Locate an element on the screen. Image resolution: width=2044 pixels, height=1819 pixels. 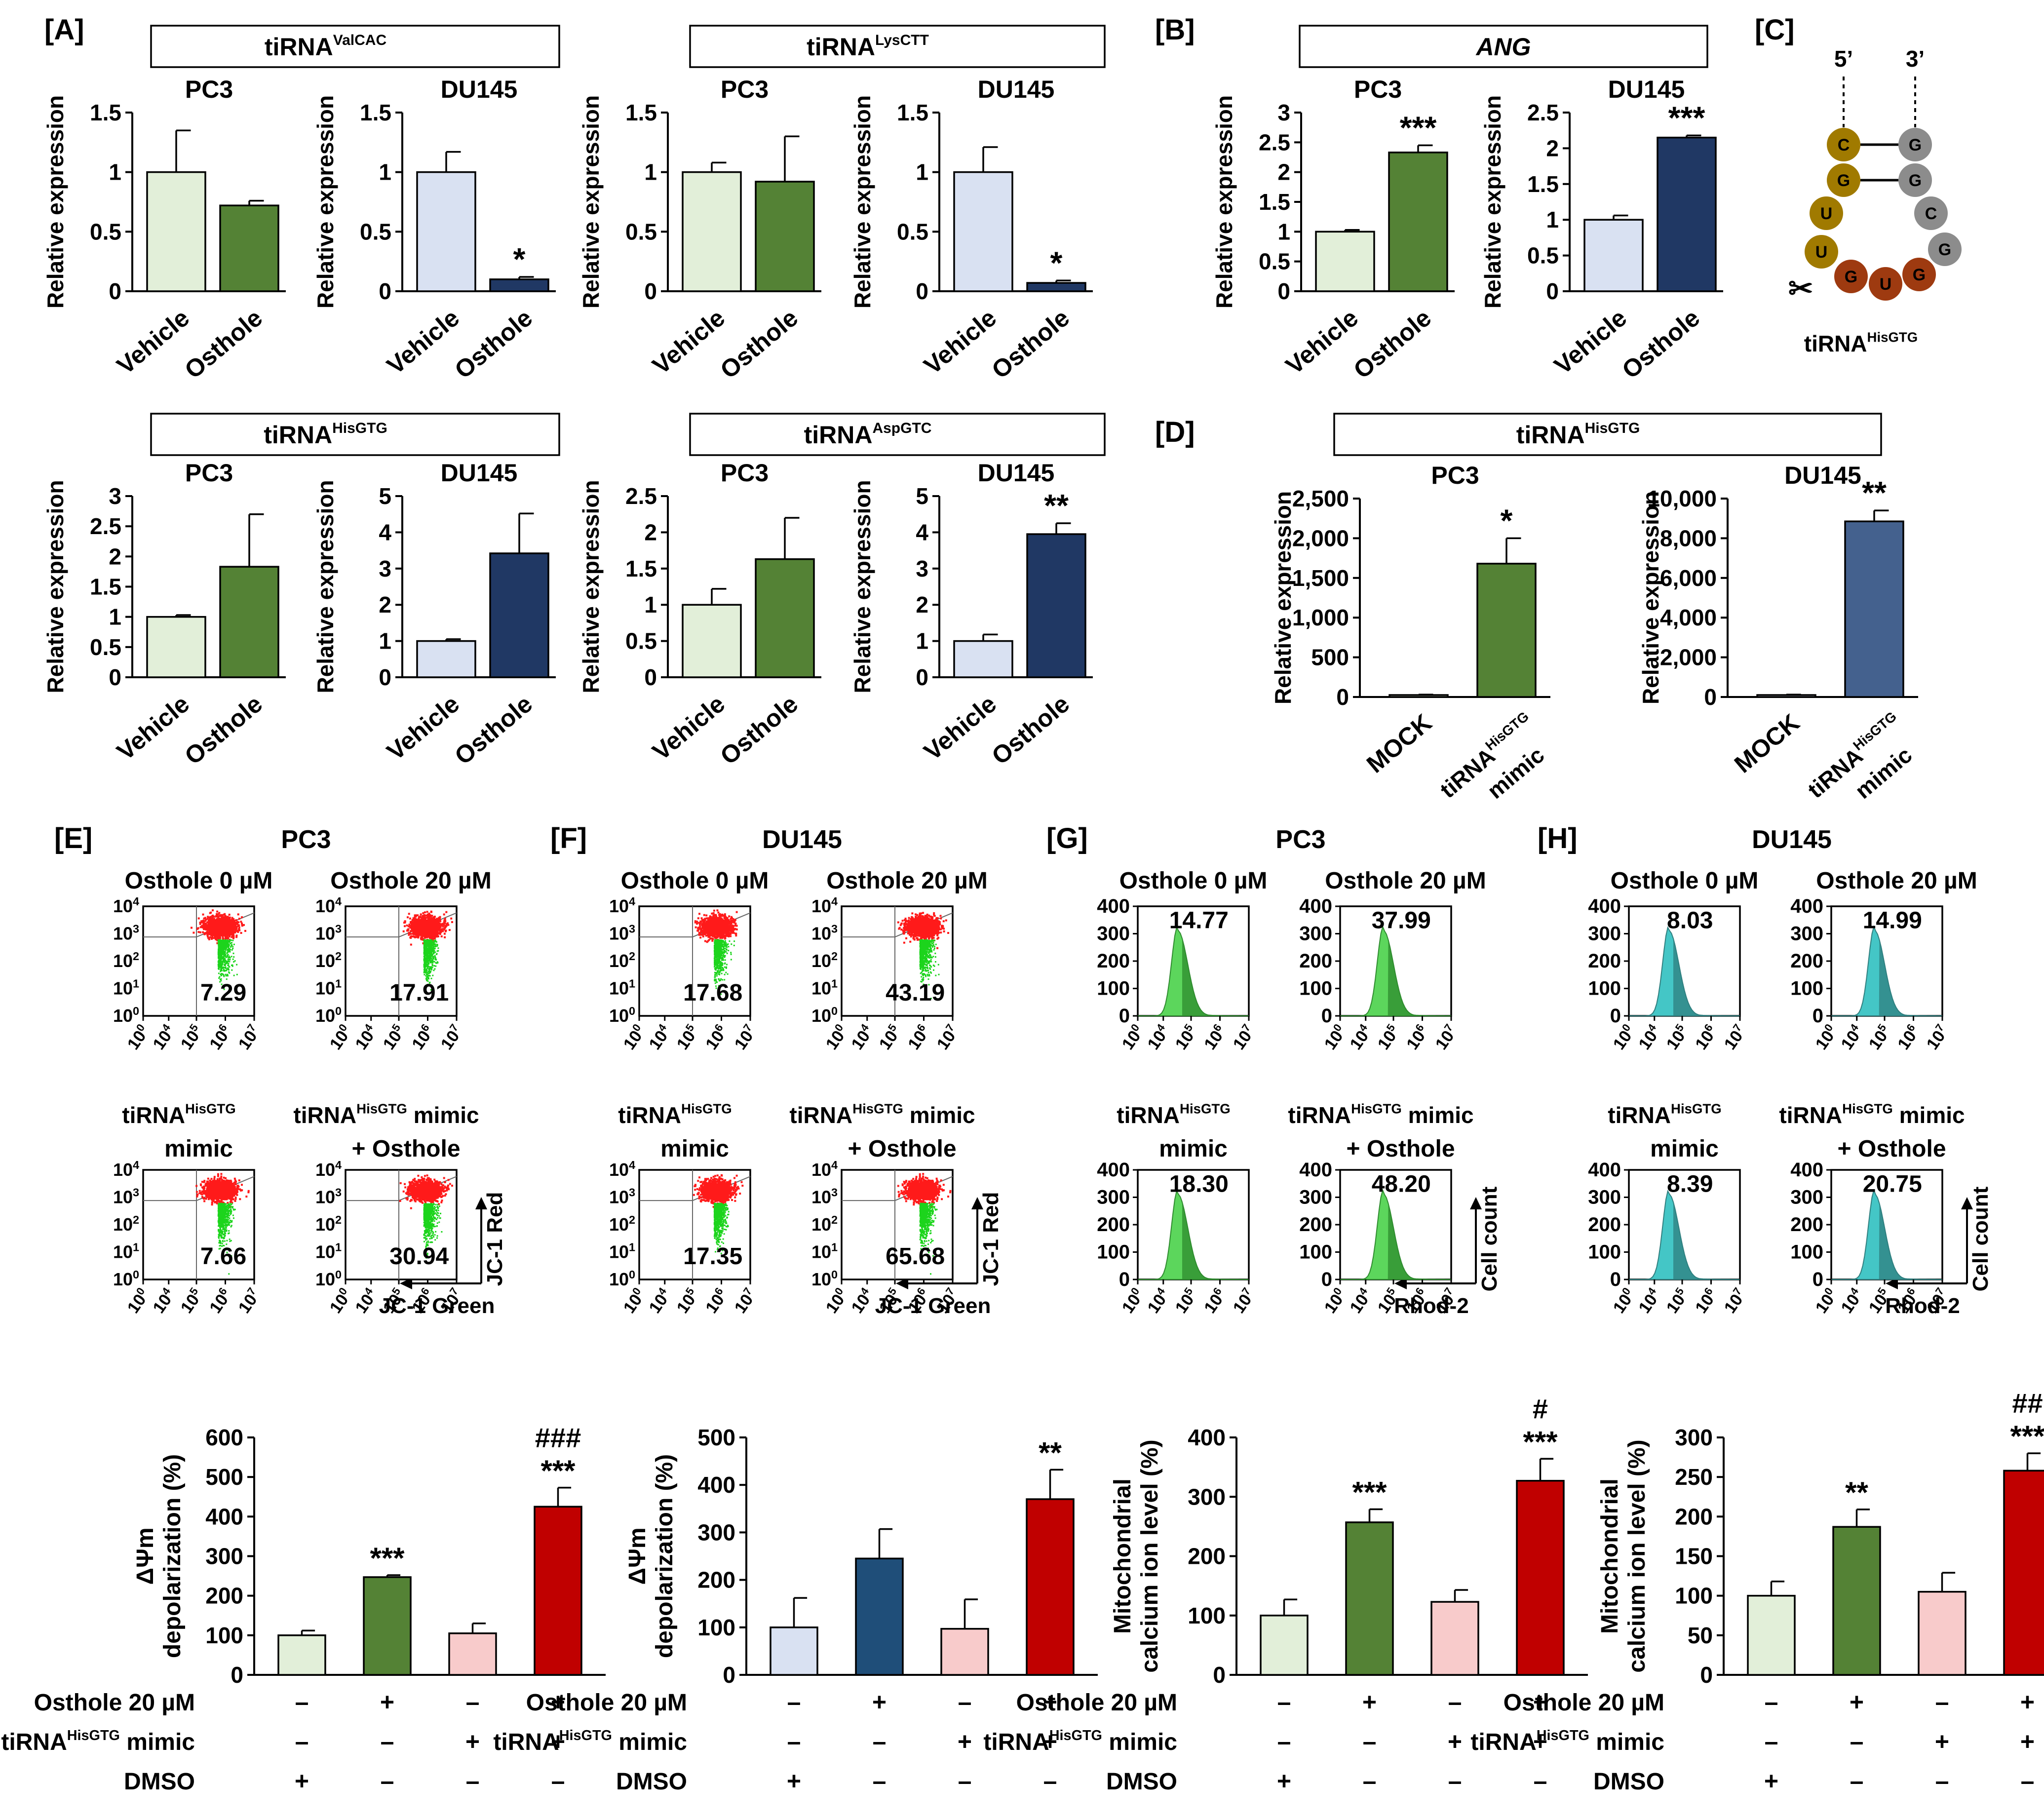
green-population is located at coordinates (929, 970).